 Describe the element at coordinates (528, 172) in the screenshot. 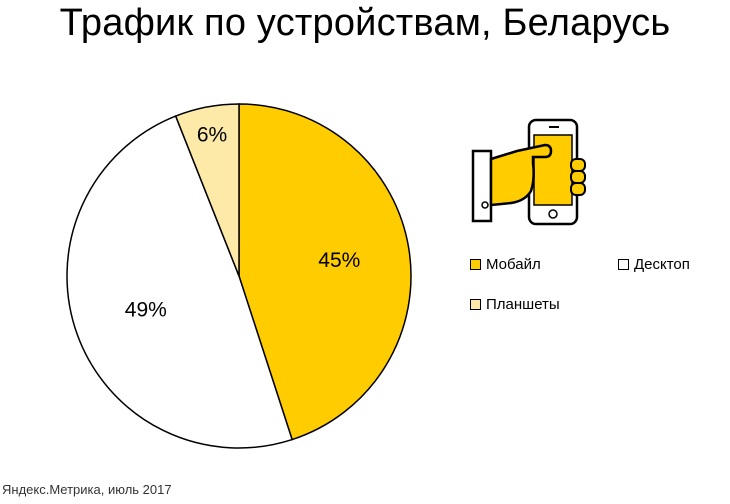

I see `hand-holding-phone-icon` at that location.